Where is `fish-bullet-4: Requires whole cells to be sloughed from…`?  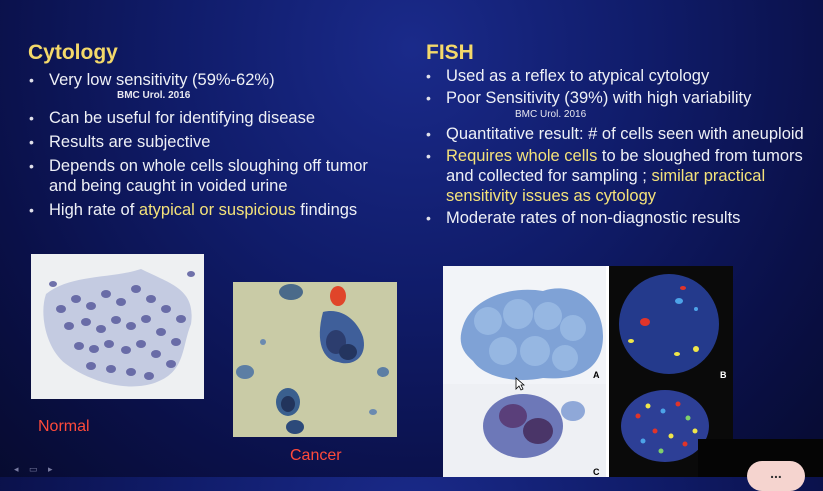 fish-bullet-4: Requires whole cells to be sloughed from… is located at coordinates (623, 176).